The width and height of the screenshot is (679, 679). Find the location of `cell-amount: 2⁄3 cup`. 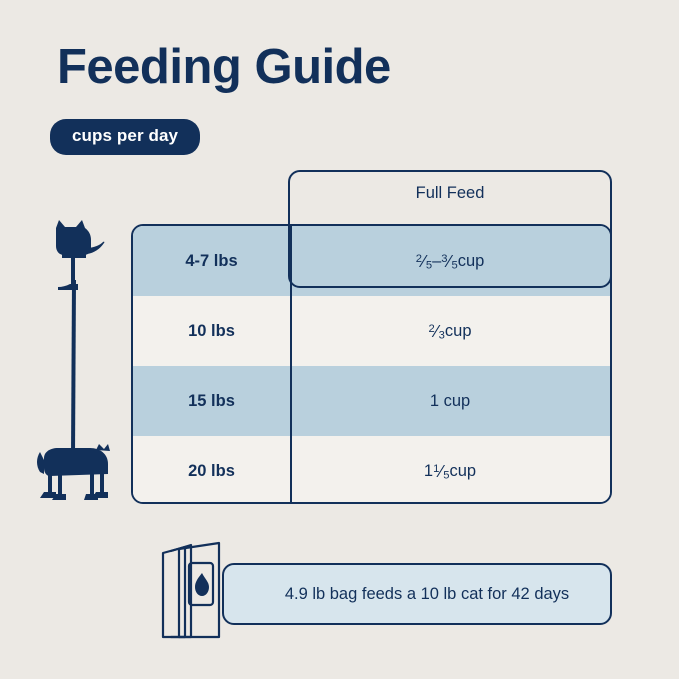

cell-amount: 2⁄3 cup is located at coordinates (450, 331).